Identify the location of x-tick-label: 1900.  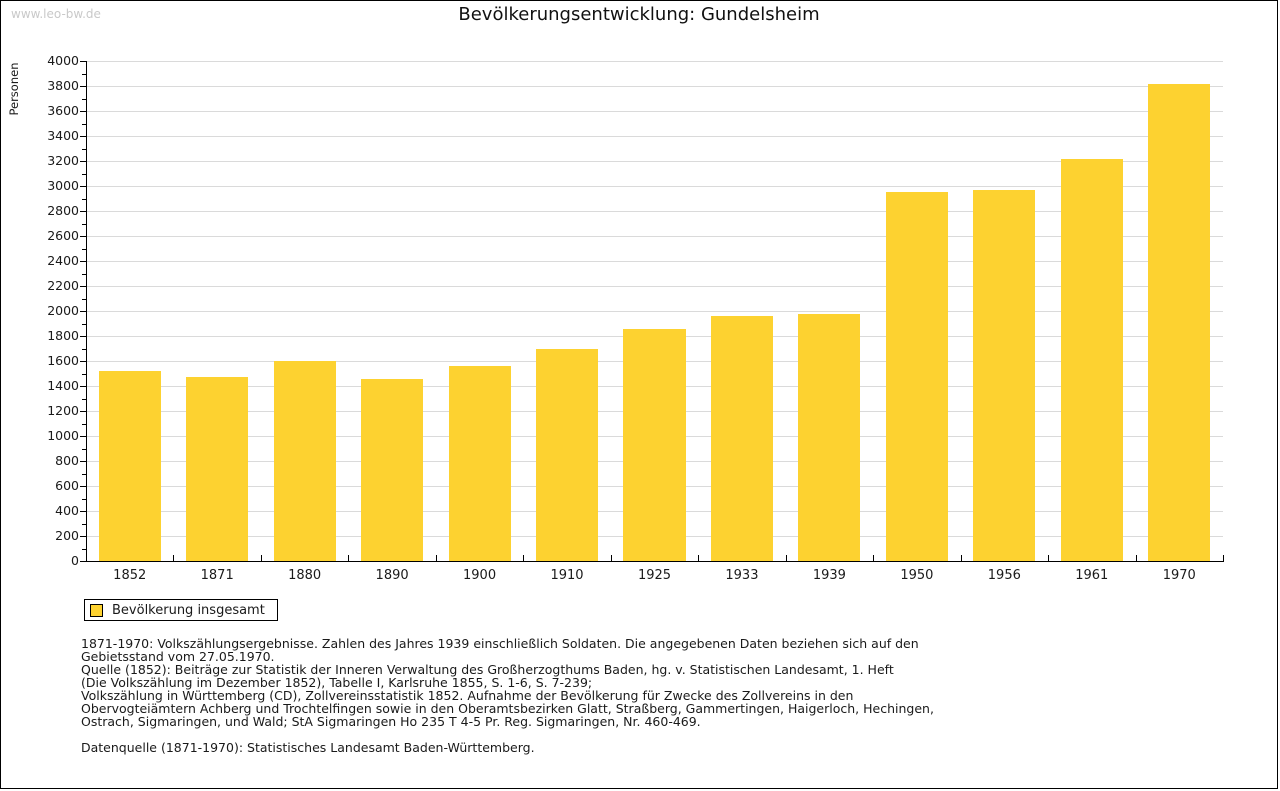
(480, 575).